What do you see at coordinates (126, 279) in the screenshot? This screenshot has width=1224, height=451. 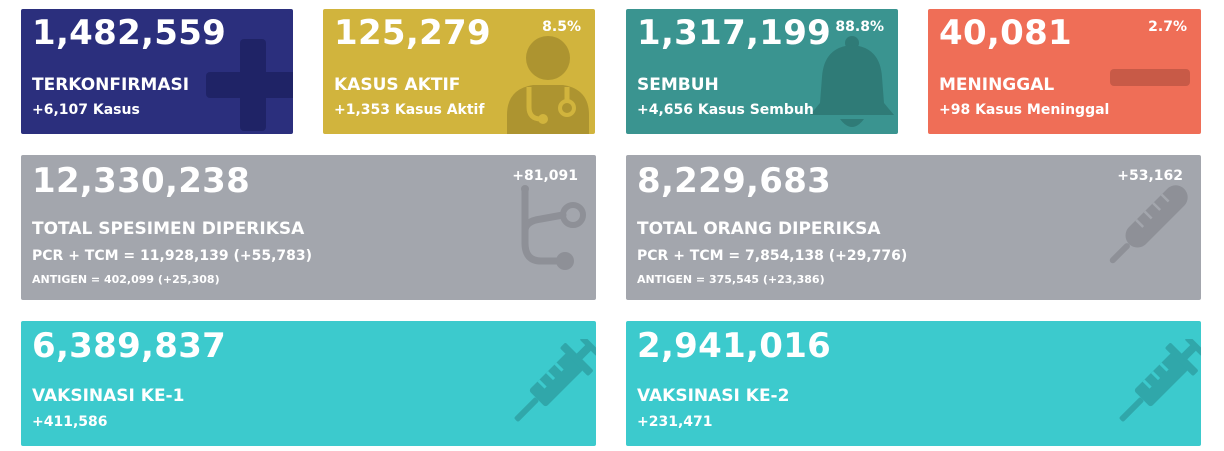 I see `specimens-antigen: ANTIGEN = 402,099 (+25,308)` at bounding box center [126, 279].